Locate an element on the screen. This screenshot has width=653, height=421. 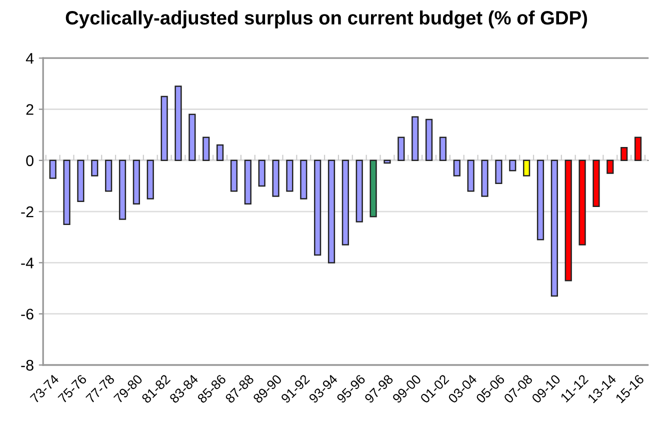
chart-title: Cyclically-adjusted surplus on current budget (% of GDP) is located at coordinates (327, 19).